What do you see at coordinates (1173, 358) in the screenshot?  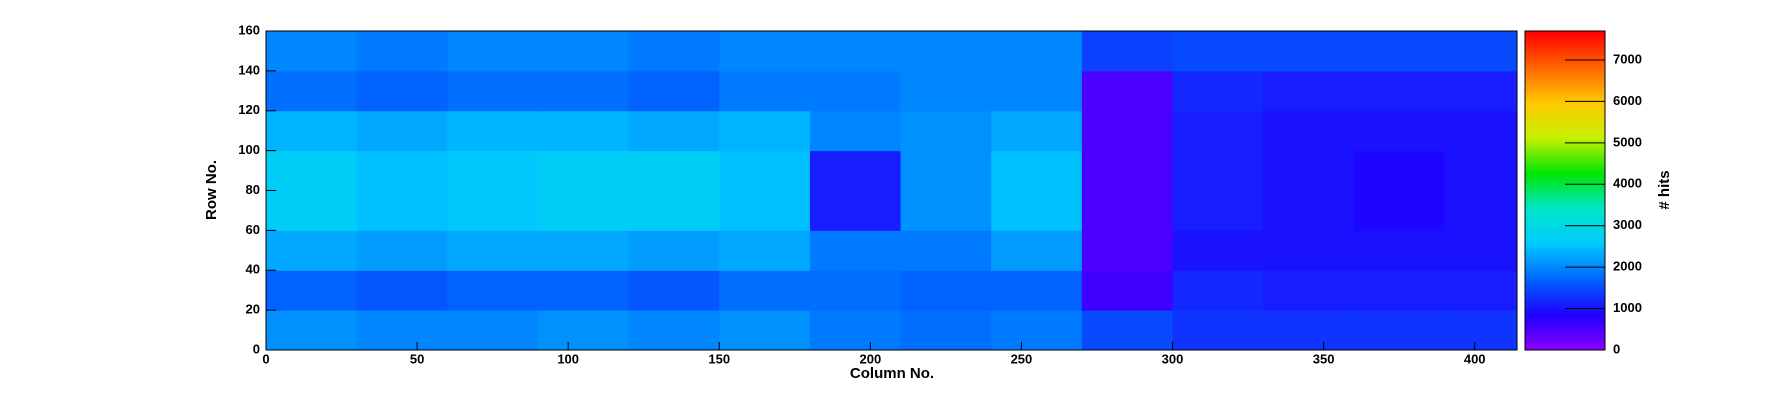 I see `x-tick-label: 300` at bounding box center [1173, 358].